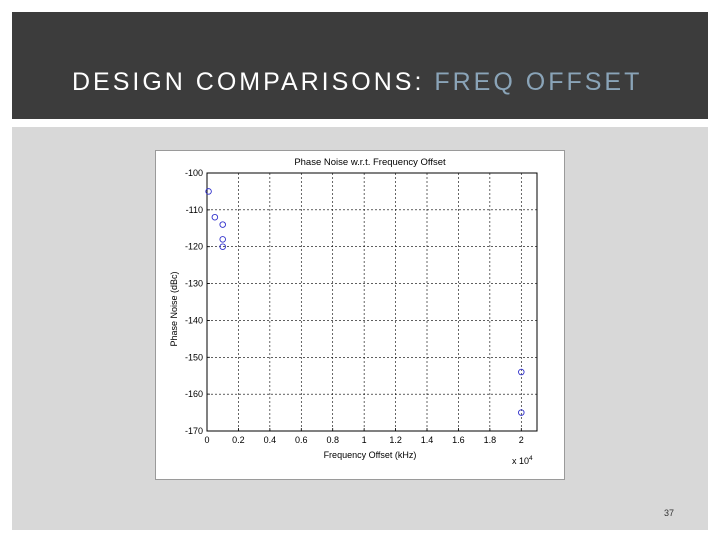  What do you see at coordinates (194, 210) in the screenshot?
I see `y-tick-label: -110` at bounding box center [194, 210].